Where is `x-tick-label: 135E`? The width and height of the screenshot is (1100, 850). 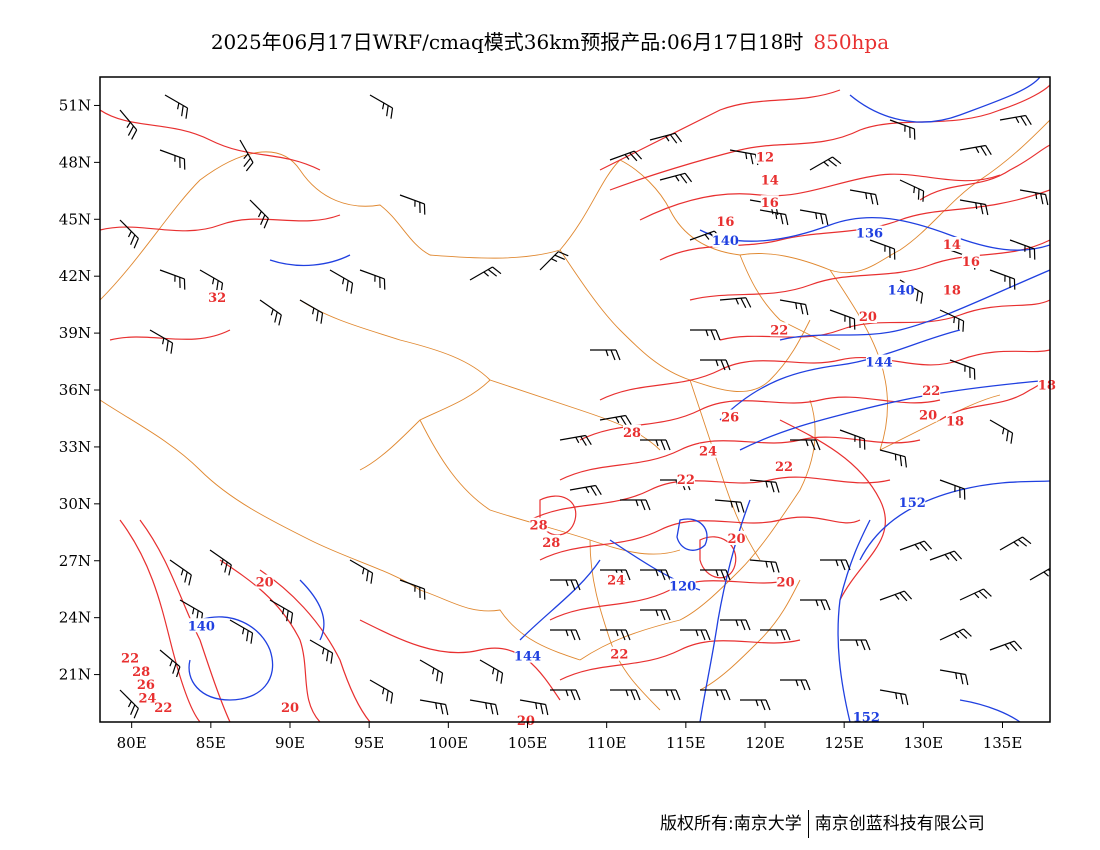 x-tick-label: 135E is located at coordinates (1003, 743).